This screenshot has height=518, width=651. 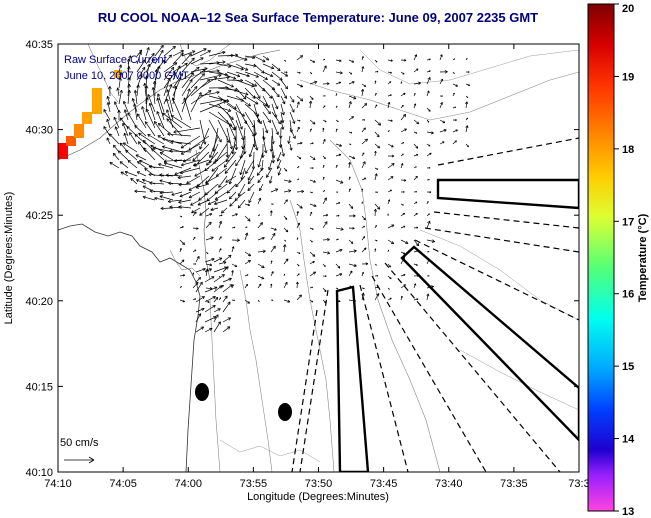 What do you see at coordinates (628, 222) in the screenshot?
I see `colorbar-tick-label: 17` at bounding box center [628, 222].